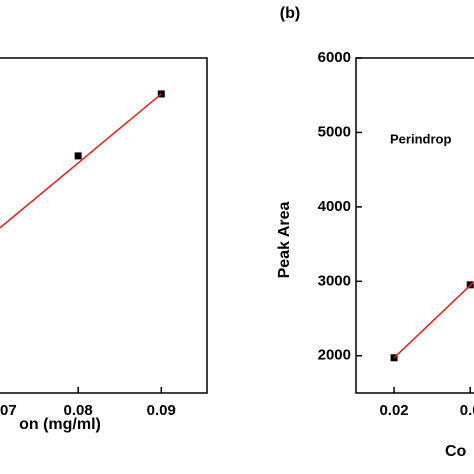 Image resolution: width=474 pixels, height=474 pixels. What do you see at coordinates (78, 410) in the screenshot?
I see `x-tick-label: 0.08` at bounding box center [78, 410].